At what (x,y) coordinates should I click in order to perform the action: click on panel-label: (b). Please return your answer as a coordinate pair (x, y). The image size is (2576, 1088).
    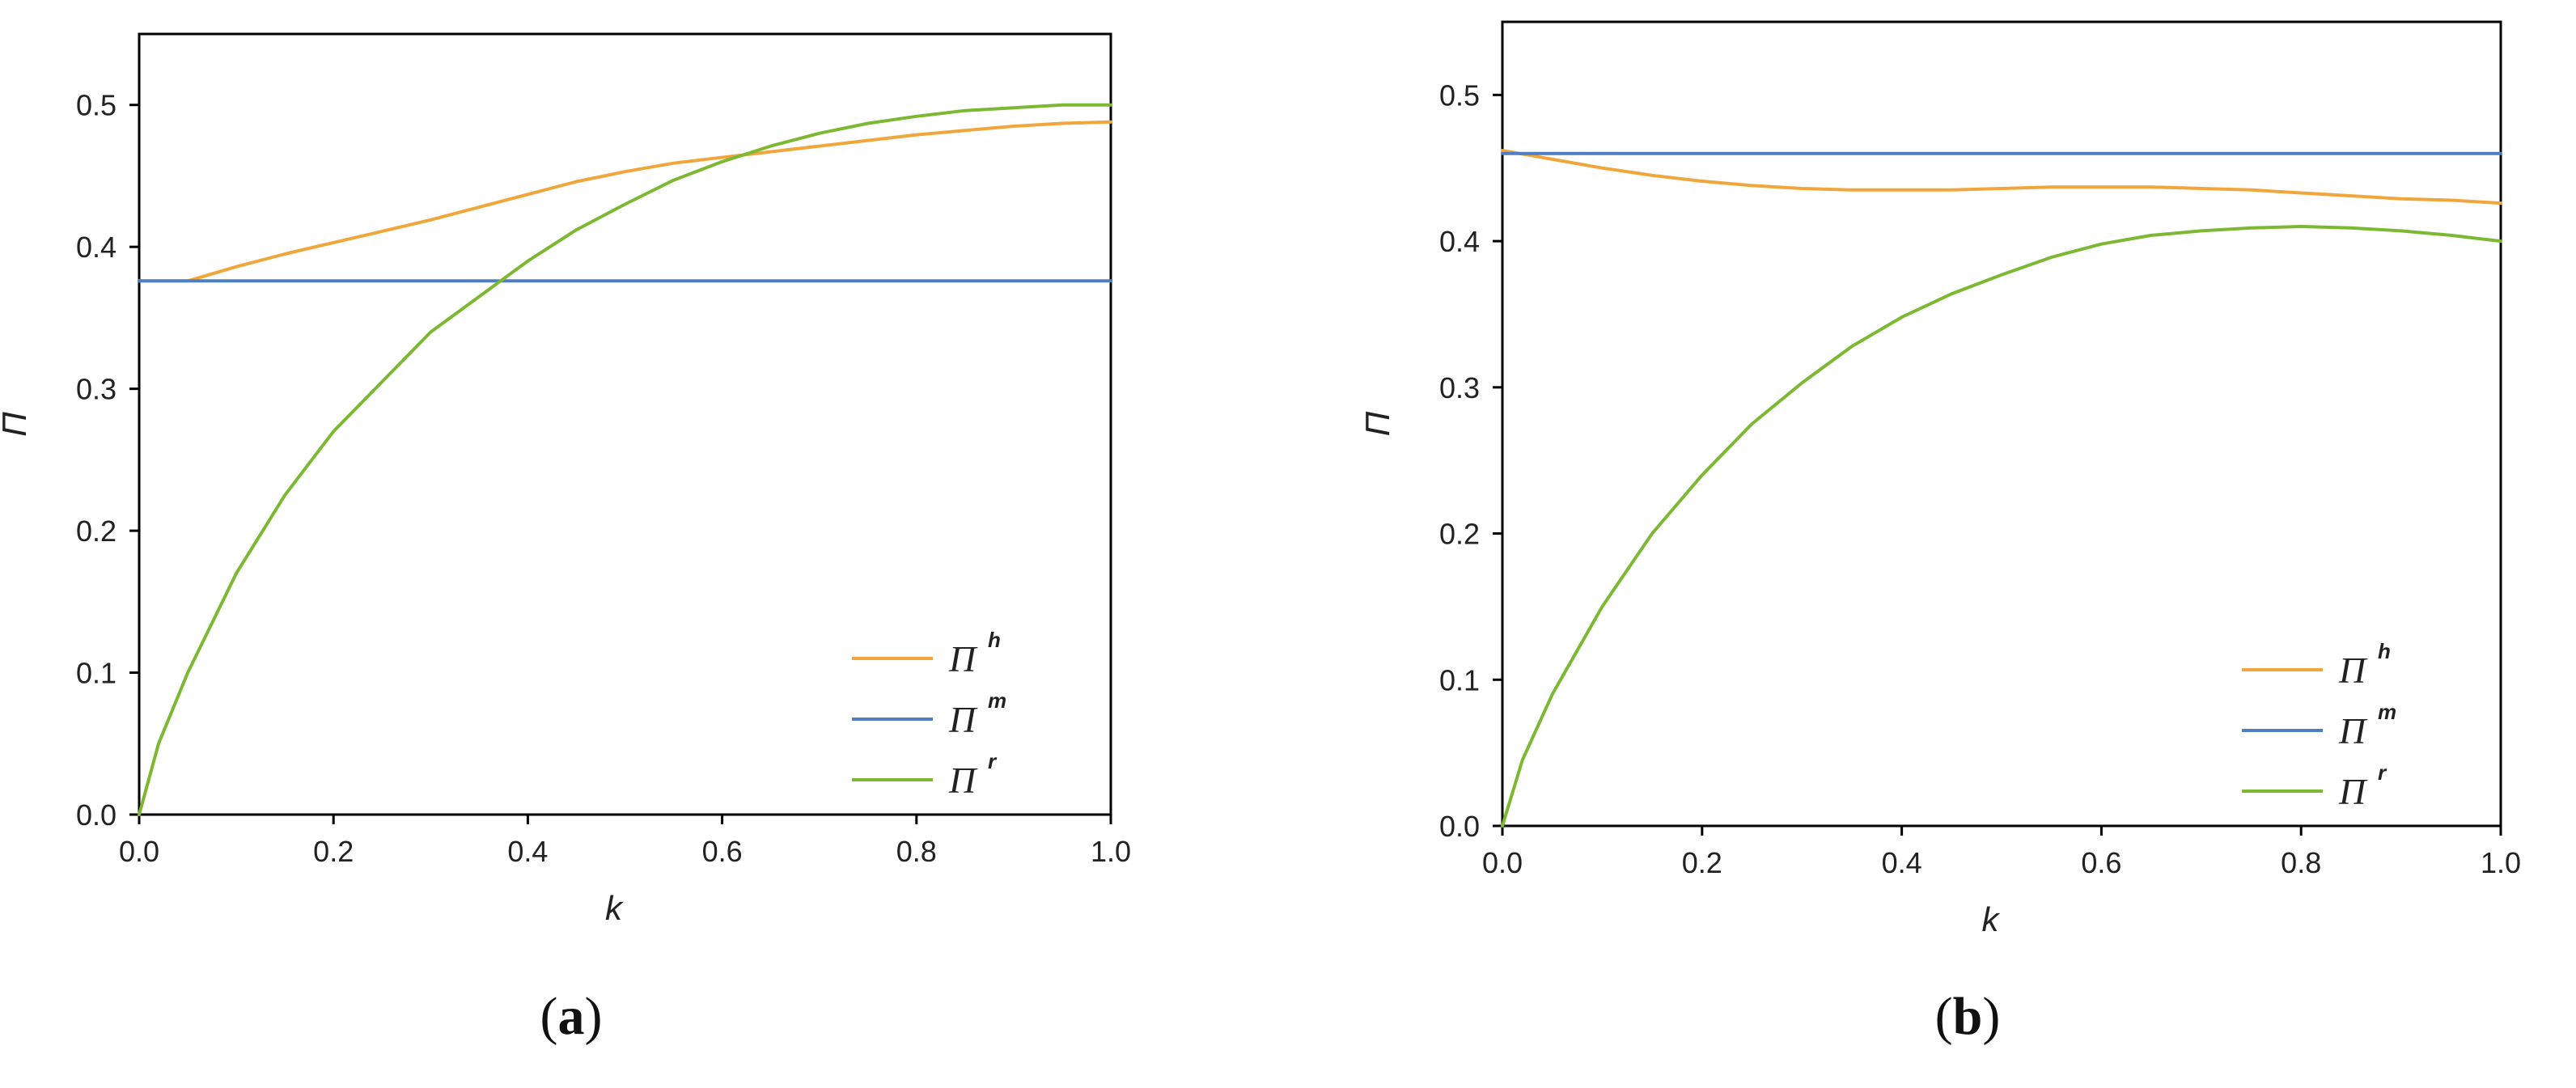
    Looking at the image, I should click on (1968, 1017).